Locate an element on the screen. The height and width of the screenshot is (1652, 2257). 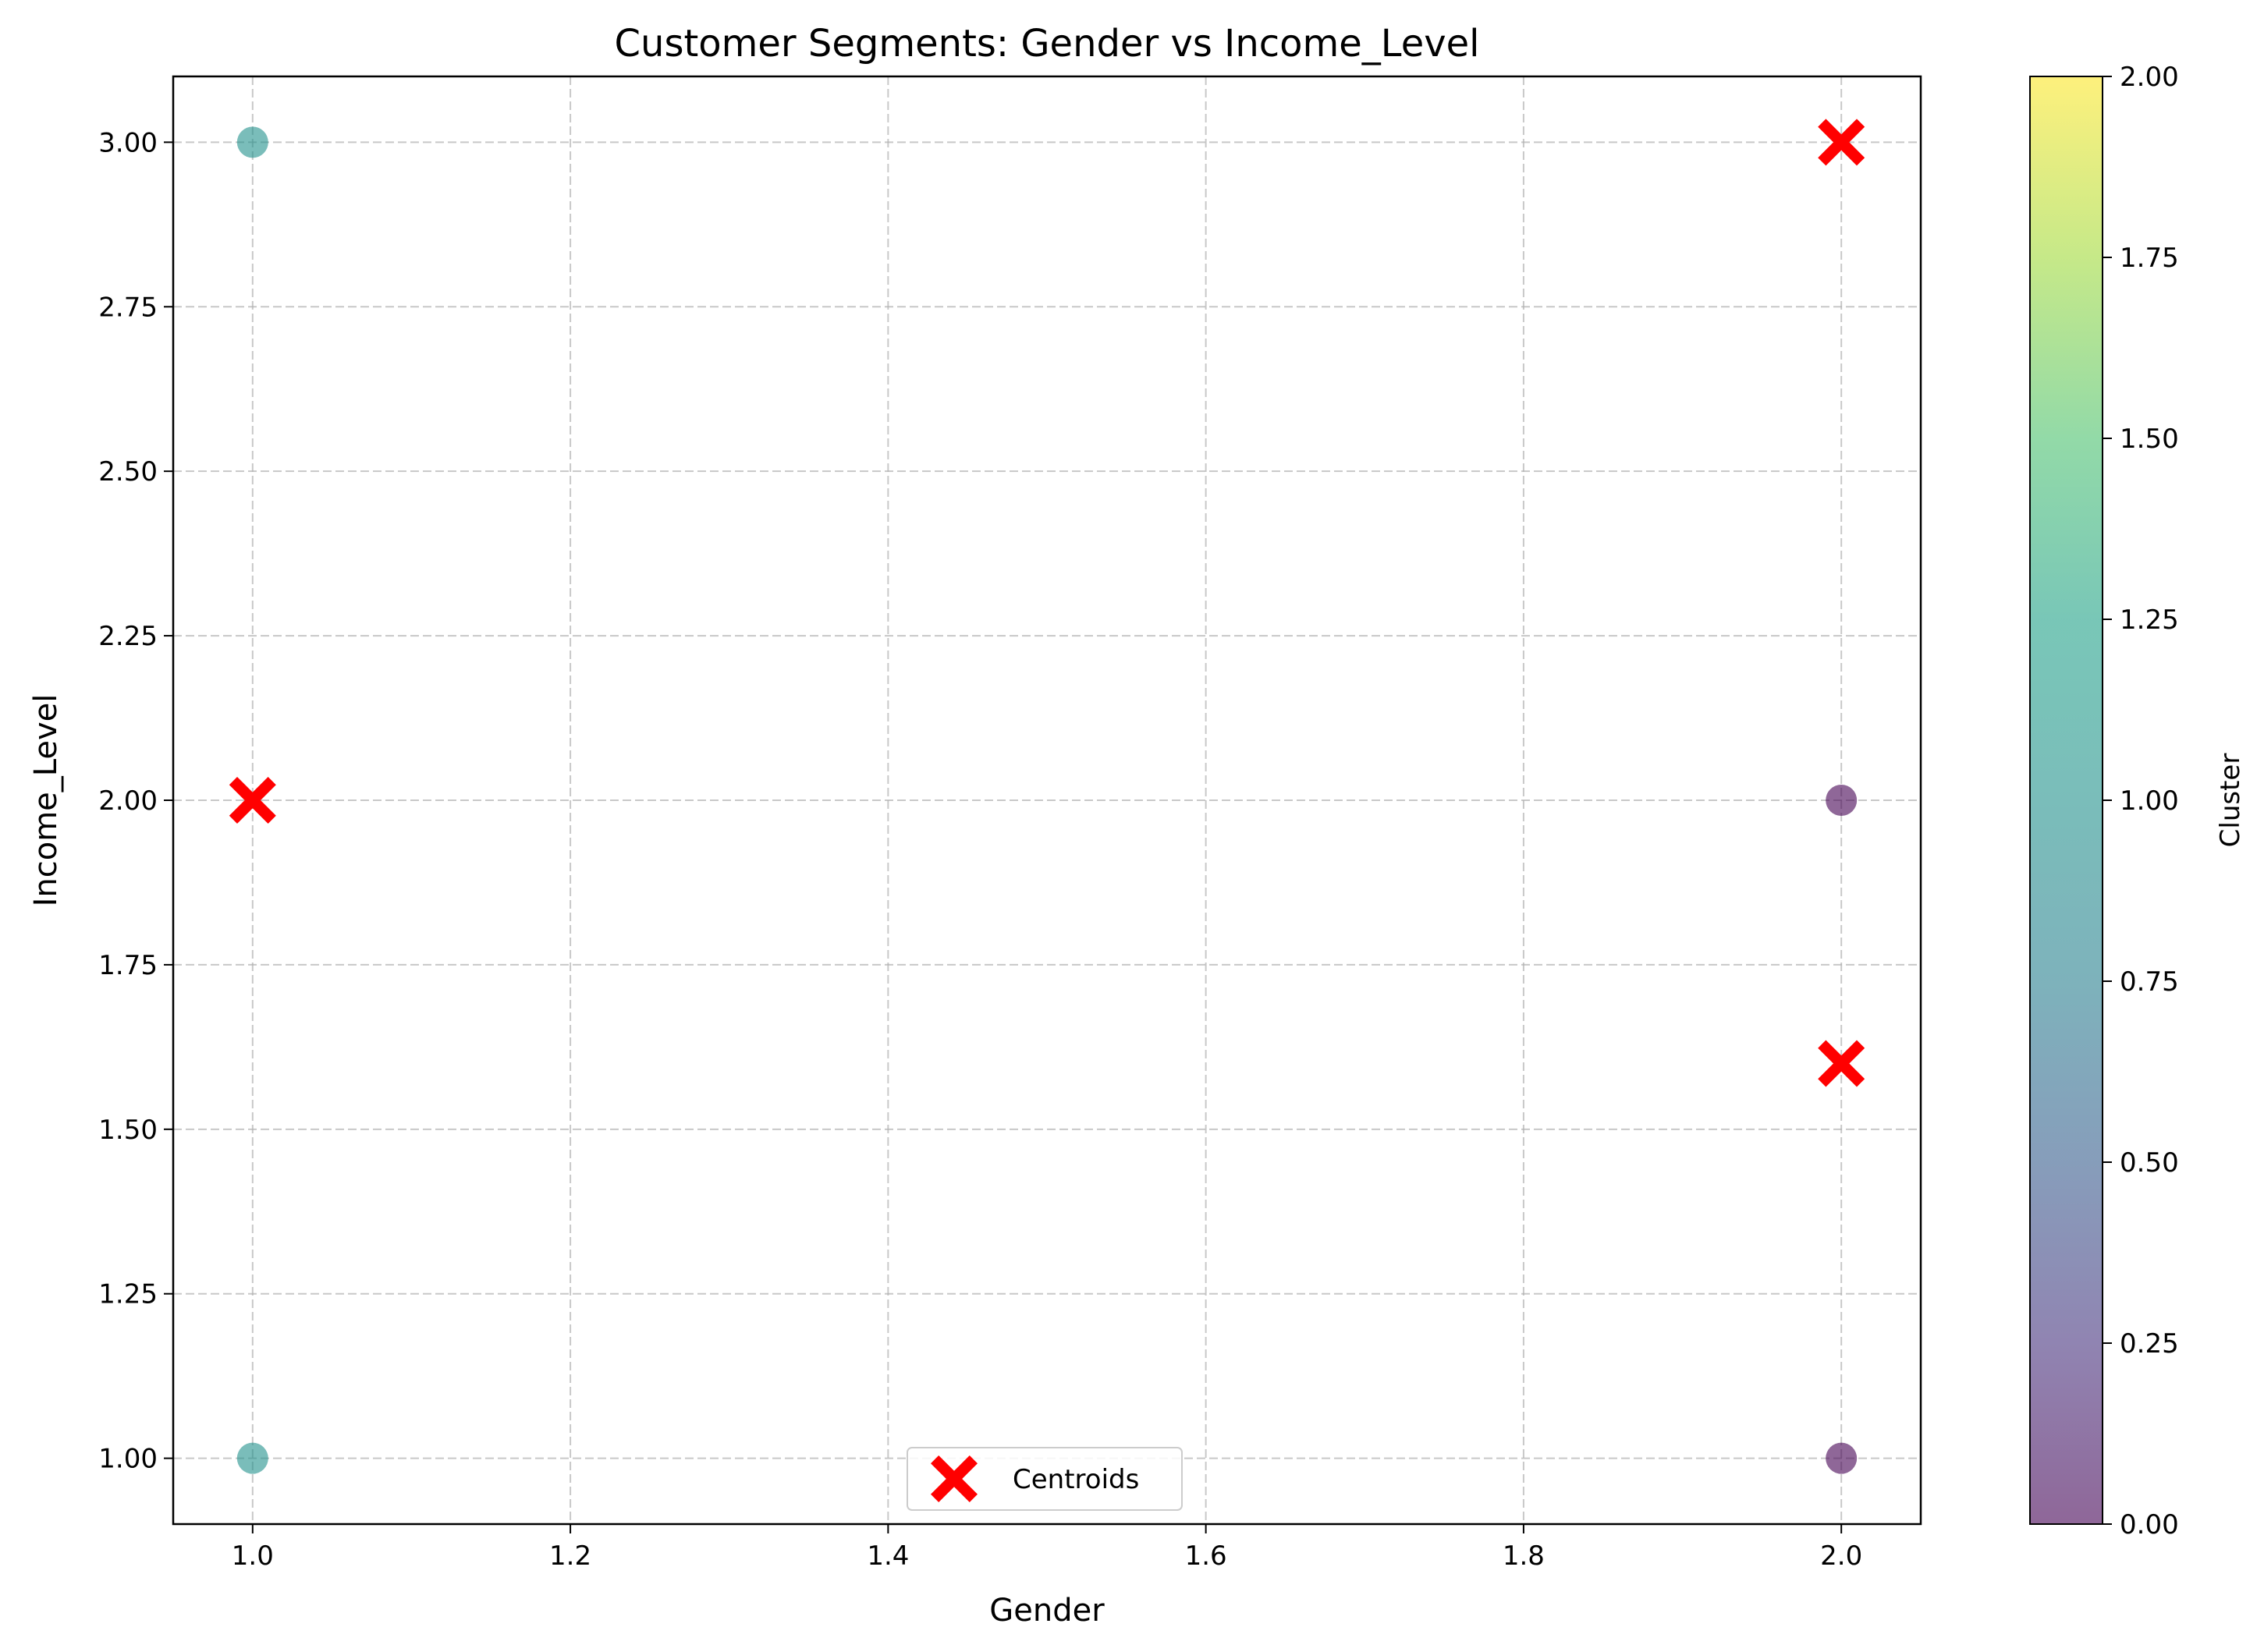
legend-centroid-marker is located at coordinates (954, 1478).